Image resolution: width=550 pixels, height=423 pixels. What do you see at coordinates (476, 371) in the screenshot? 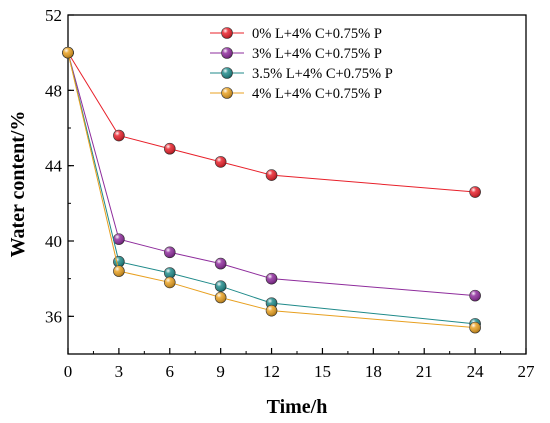
I see `x-tick-label: 24` at bounding box center [476, 371].